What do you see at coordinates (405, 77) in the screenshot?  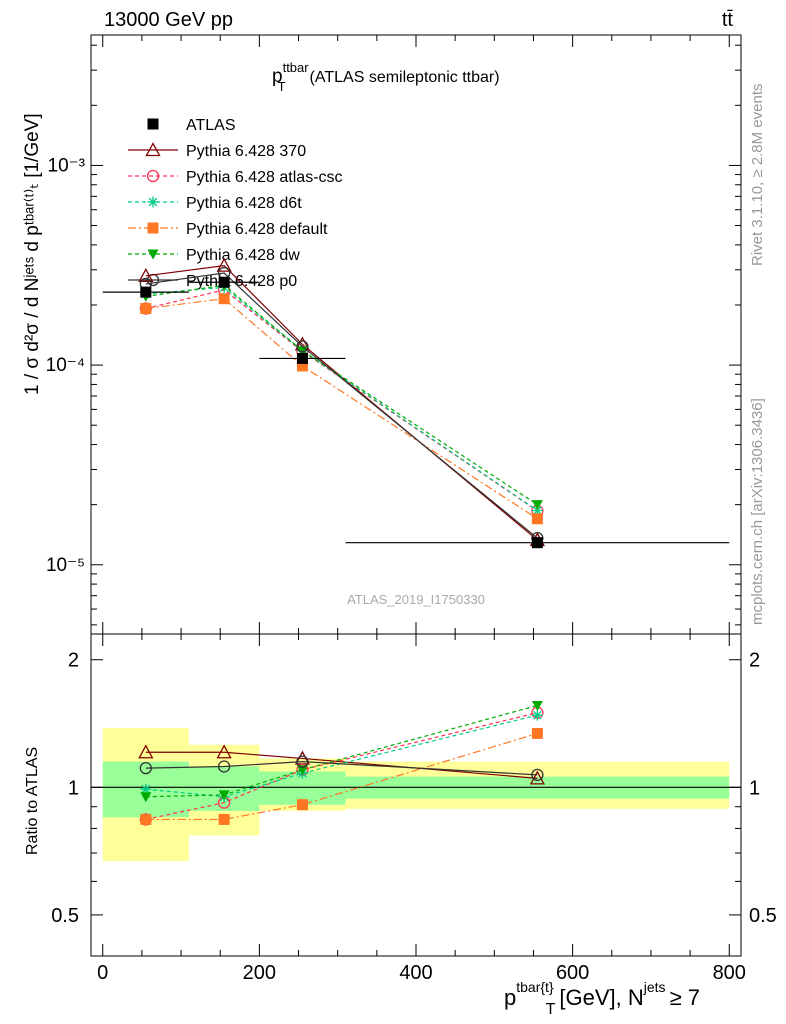 I see `plot-title-rest: (ATLAS semileptonic ttbar)` at bounding box center [405, 77].